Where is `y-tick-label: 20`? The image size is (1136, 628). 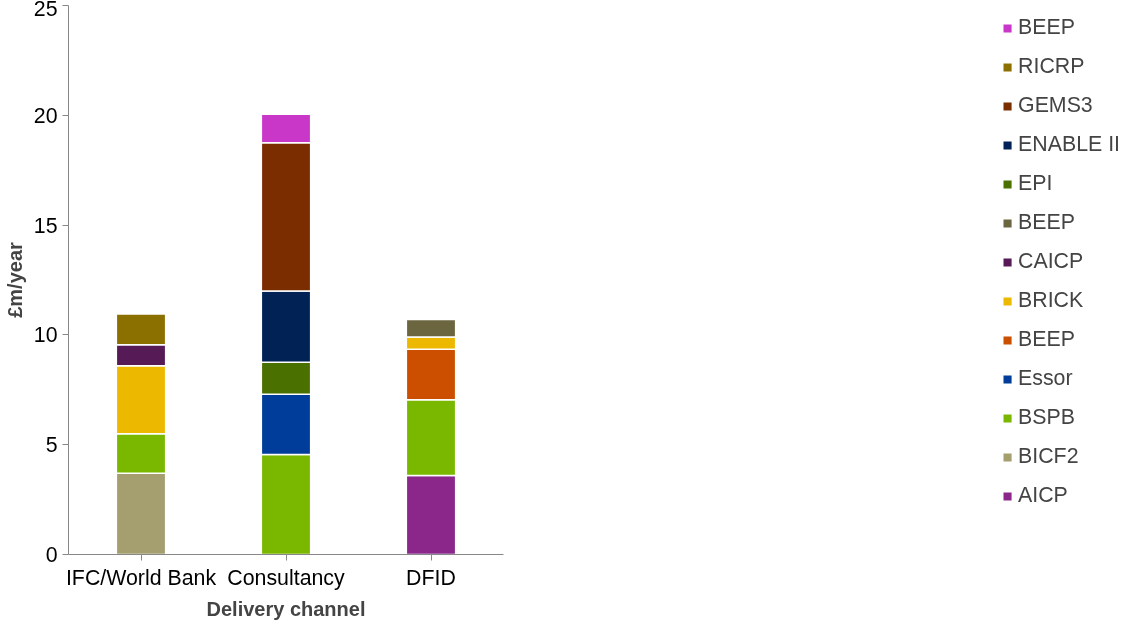
y-tick-label: 20 is located at coordinates (45, 115).